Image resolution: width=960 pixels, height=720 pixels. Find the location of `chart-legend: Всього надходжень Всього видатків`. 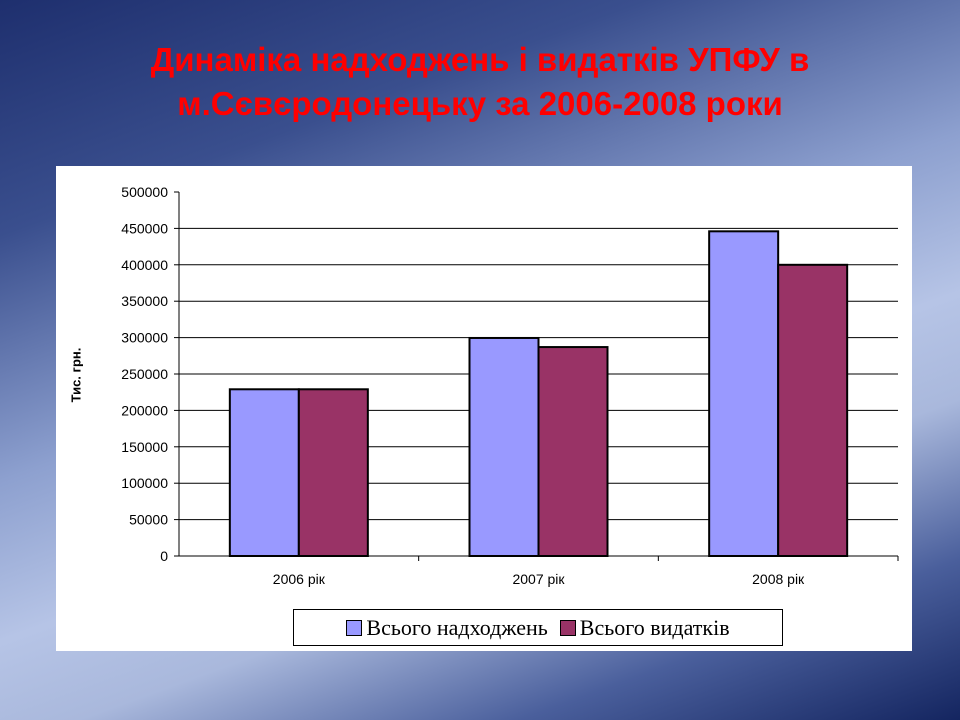

chart-legend: Всього надходжень Всього видатків is located at coordinates (538, 627).